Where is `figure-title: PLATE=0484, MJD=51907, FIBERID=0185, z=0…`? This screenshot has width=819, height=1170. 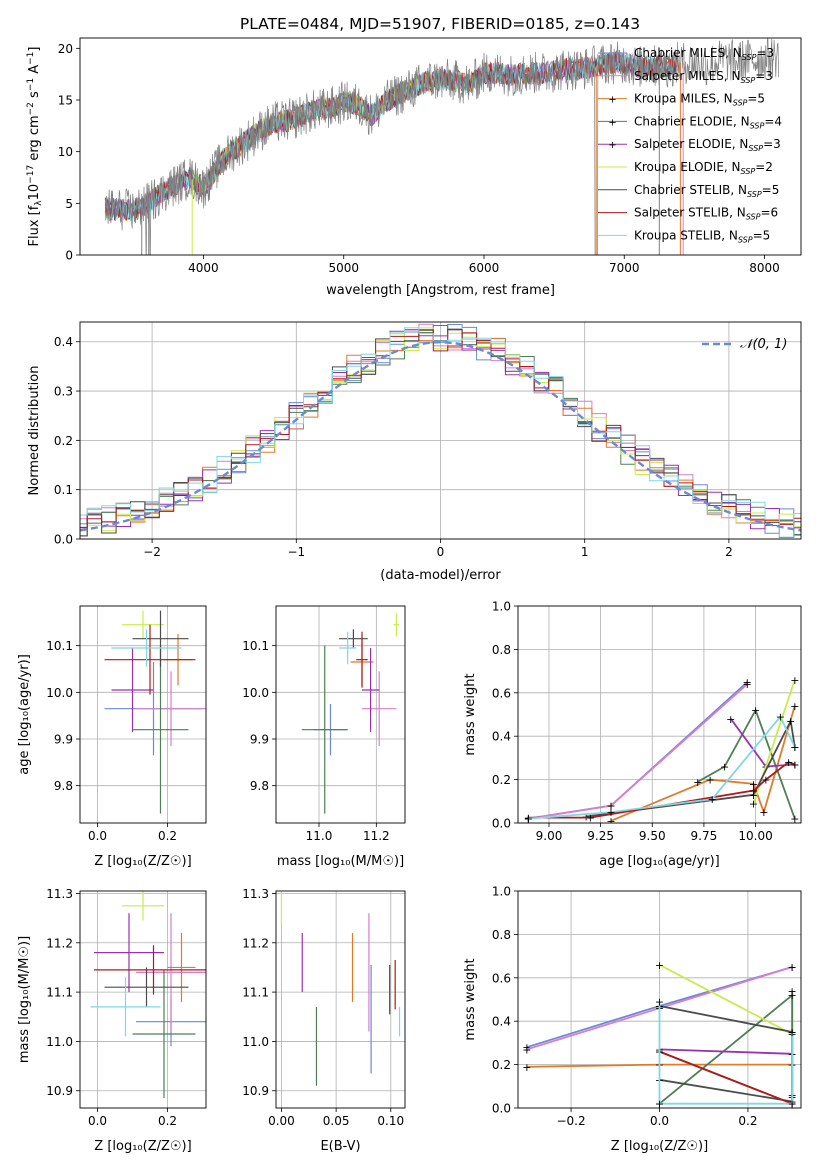
figure-title: PLATE=0484, MJD=51907, FIBERID=0185, z=0… is located at coordinates (440, 24).